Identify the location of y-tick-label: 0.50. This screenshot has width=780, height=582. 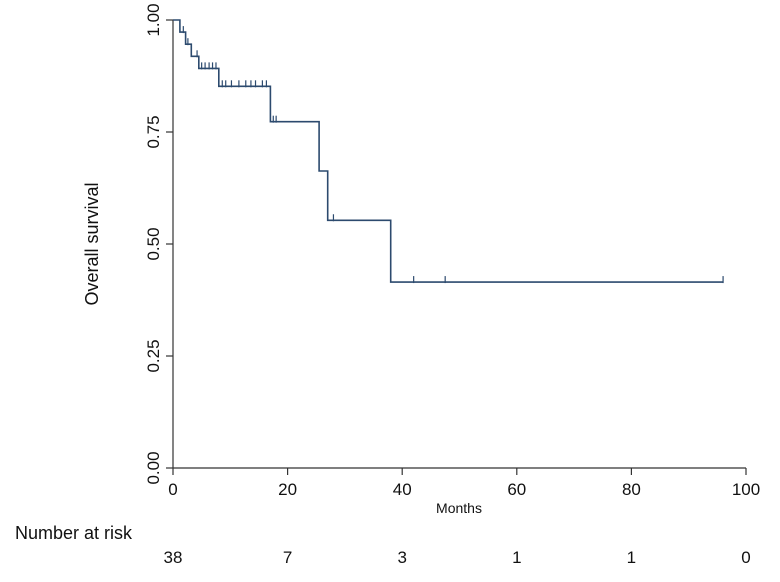
(153, 243).